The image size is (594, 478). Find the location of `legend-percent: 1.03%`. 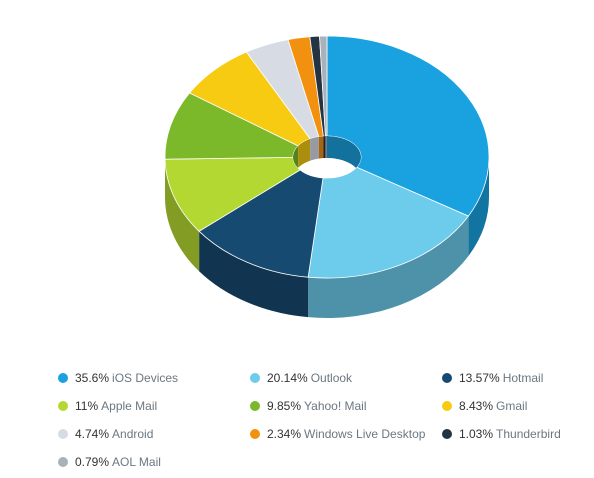

legend-percent: 1.03% is located at coordinates (476, 434).